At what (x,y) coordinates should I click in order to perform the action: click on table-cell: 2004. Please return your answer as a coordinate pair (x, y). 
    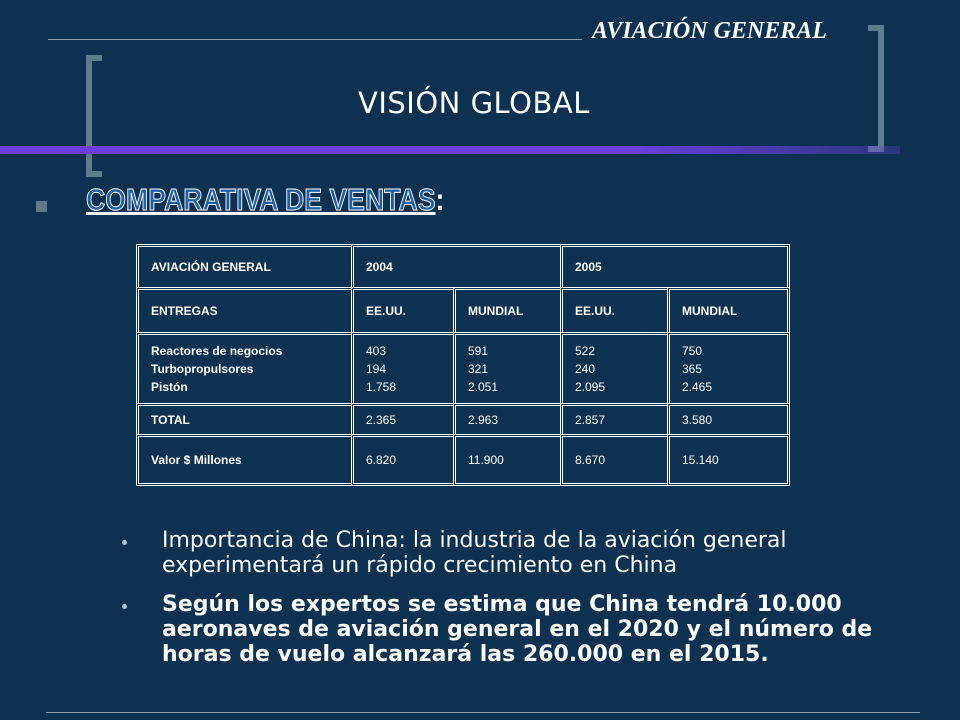
    Looking at the image, I should click on (455, 265).